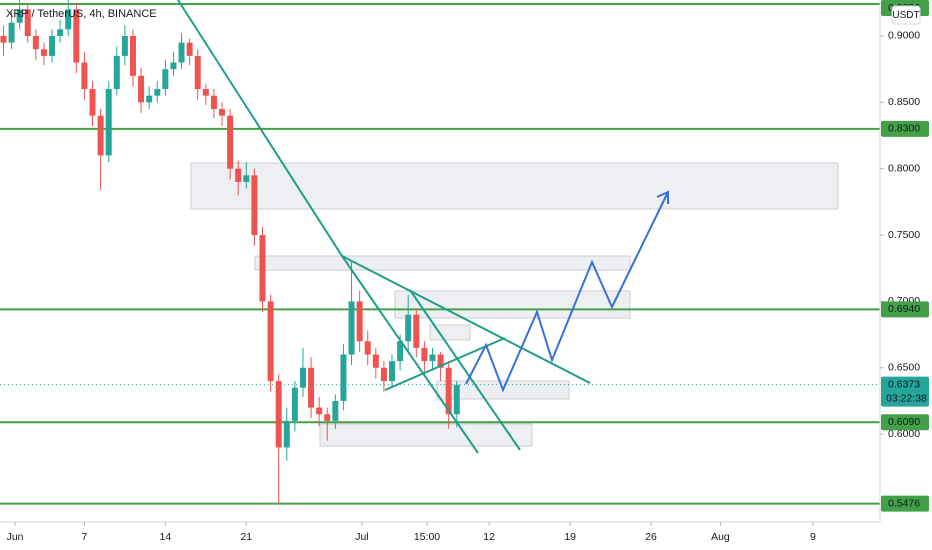  What do you see at coordinates (906, 398) in the screenshot?
I see `countdown-label: 03:22:38` at bounding box center [906, 398].